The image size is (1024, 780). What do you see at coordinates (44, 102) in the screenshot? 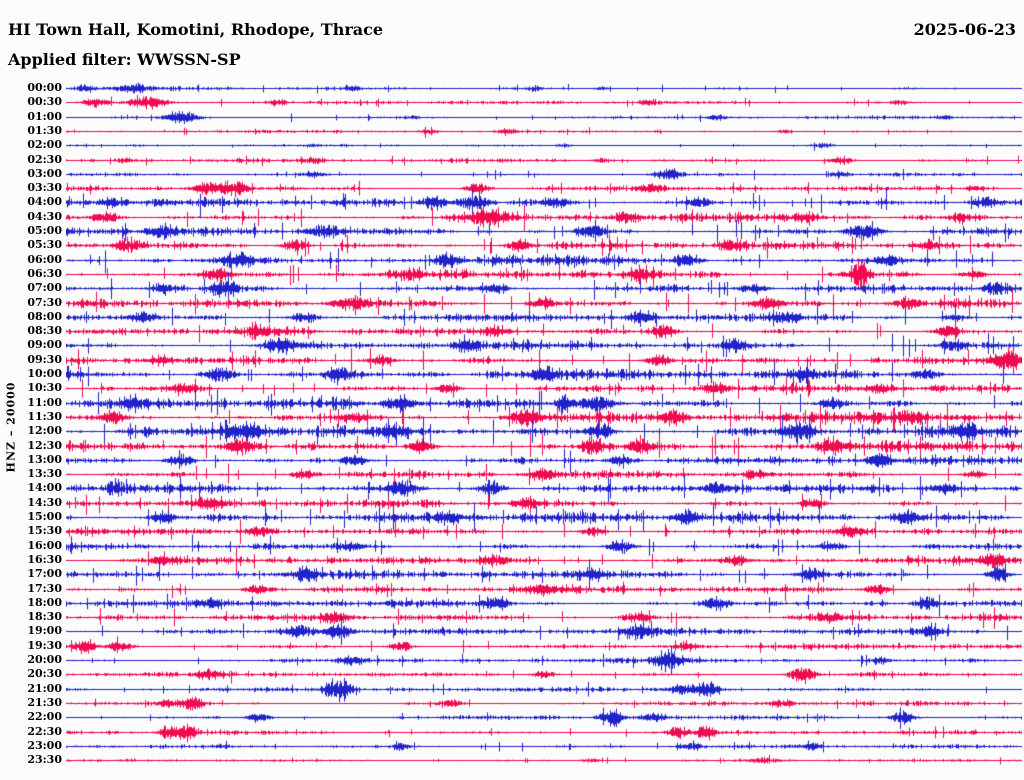
I see `row-time-label: 00:30` at bounding box center [44, 102].